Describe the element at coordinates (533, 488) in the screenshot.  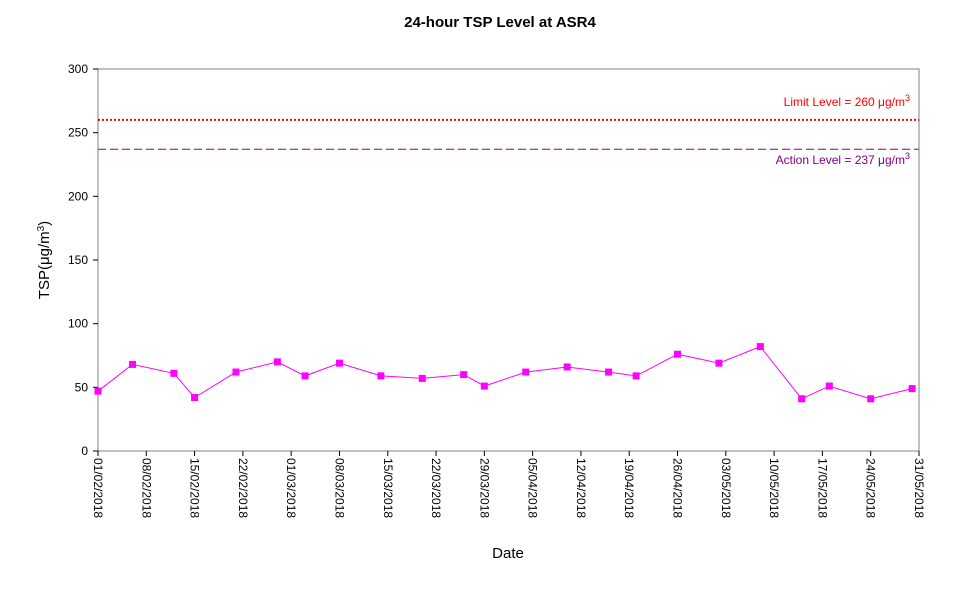
I see `x-tick-label: 05/04/2018` at that location.